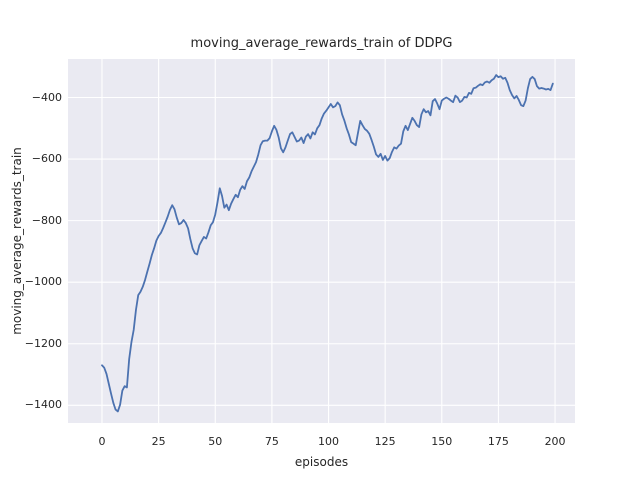 This screenshot has width=640, height=480. I want to click on y-tick-label: −1000, so click(43, 282).